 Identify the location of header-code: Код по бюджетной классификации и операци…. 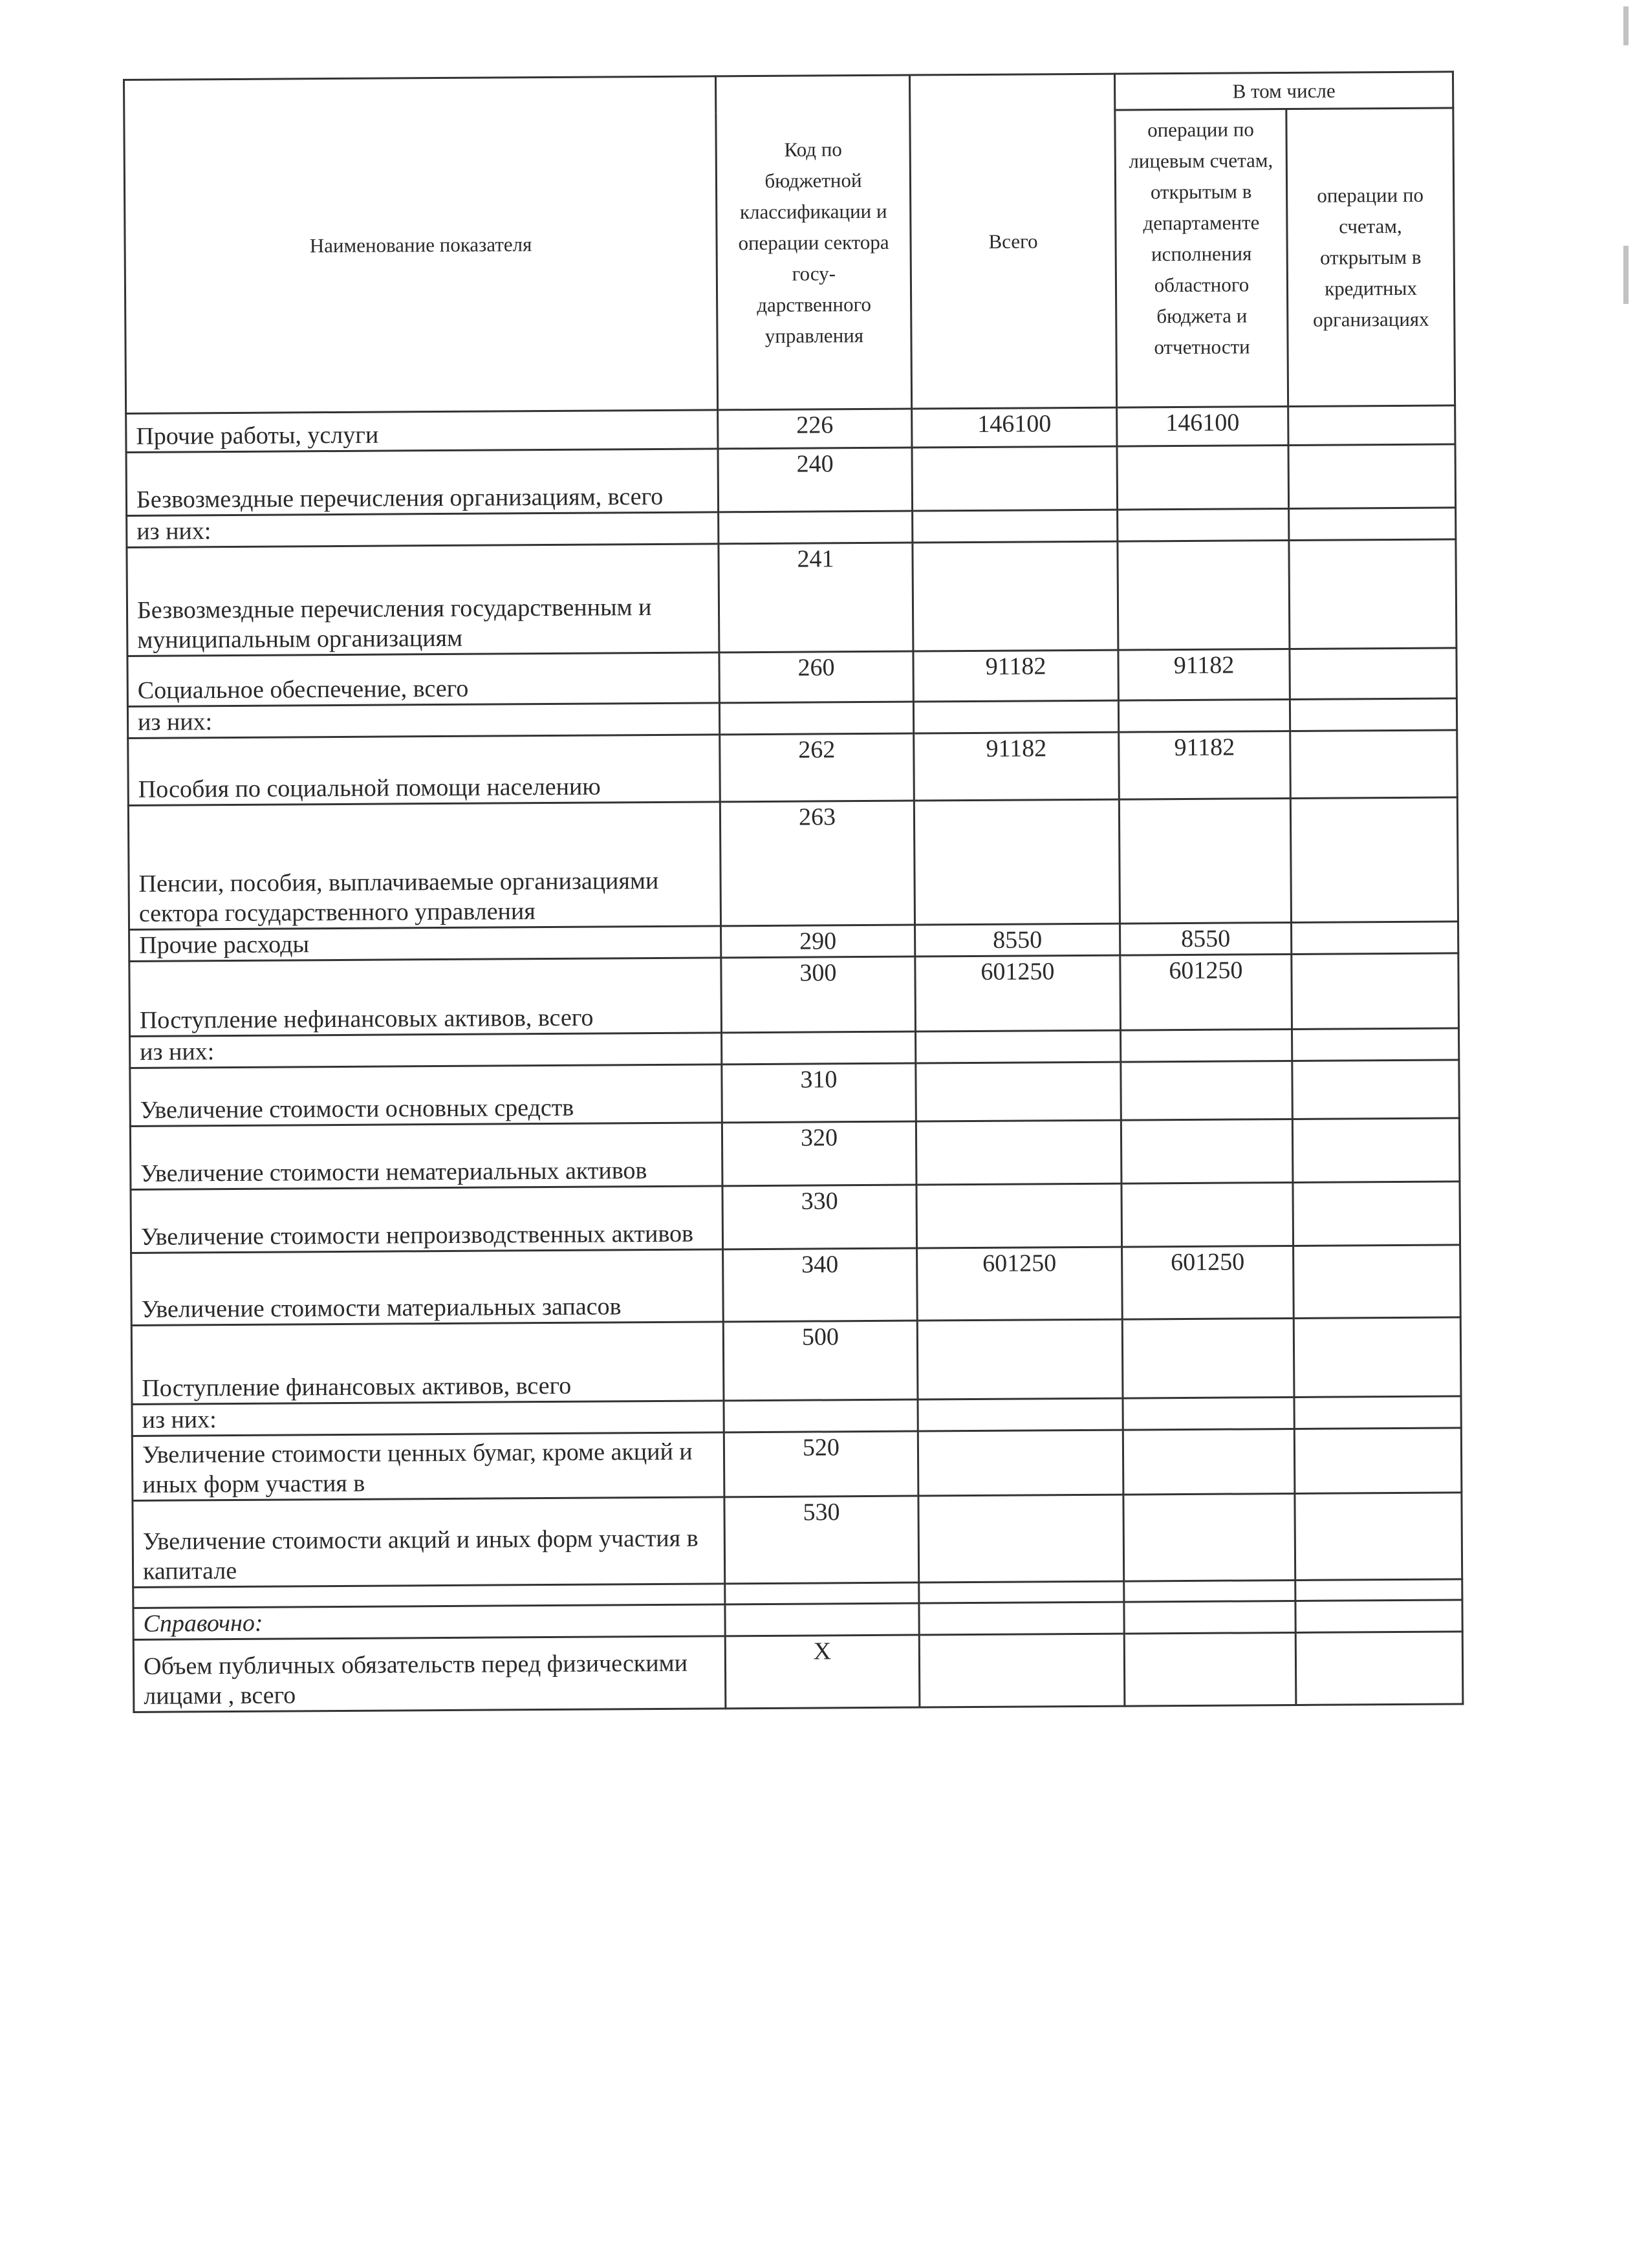
(813, 242).